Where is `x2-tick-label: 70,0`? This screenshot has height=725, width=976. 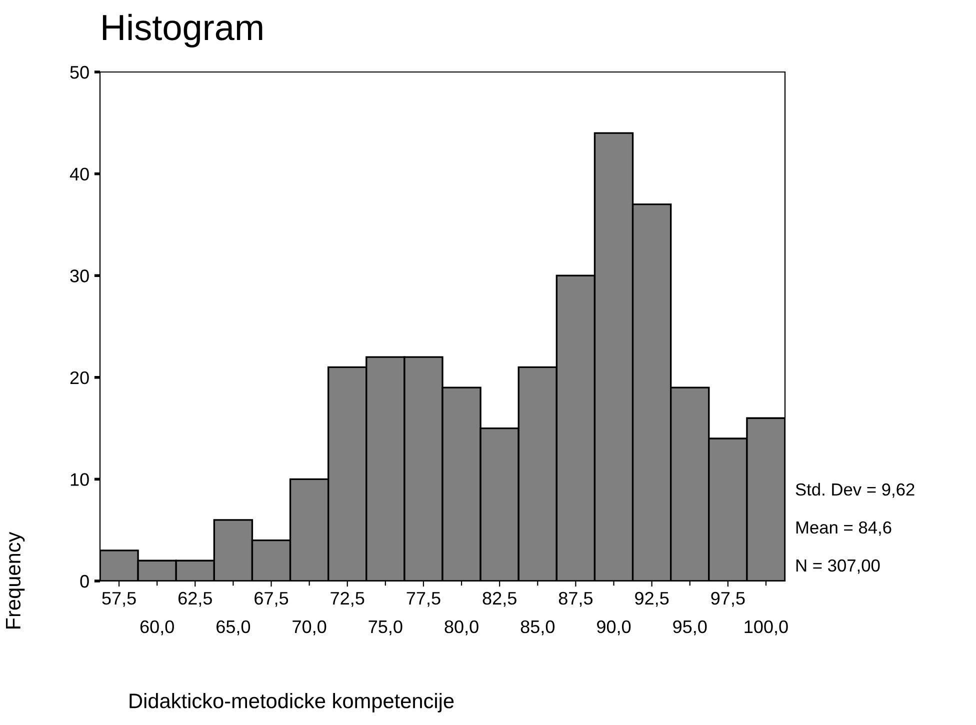
x2-tick-label: 70,0 is located at coordinates (309, 628).